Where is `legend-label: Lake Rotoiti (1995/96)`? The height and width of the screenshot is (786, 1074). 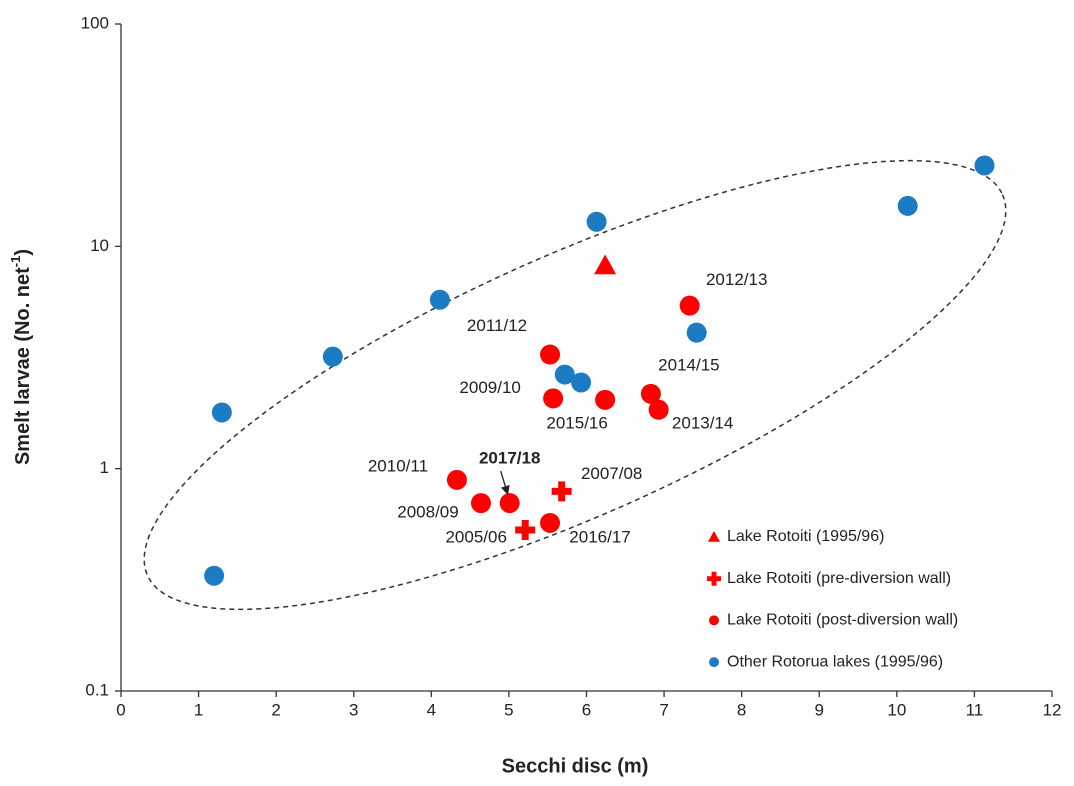 legend-label: Lake Rotoiti (1995/96) is located at coordinates (805, 536).